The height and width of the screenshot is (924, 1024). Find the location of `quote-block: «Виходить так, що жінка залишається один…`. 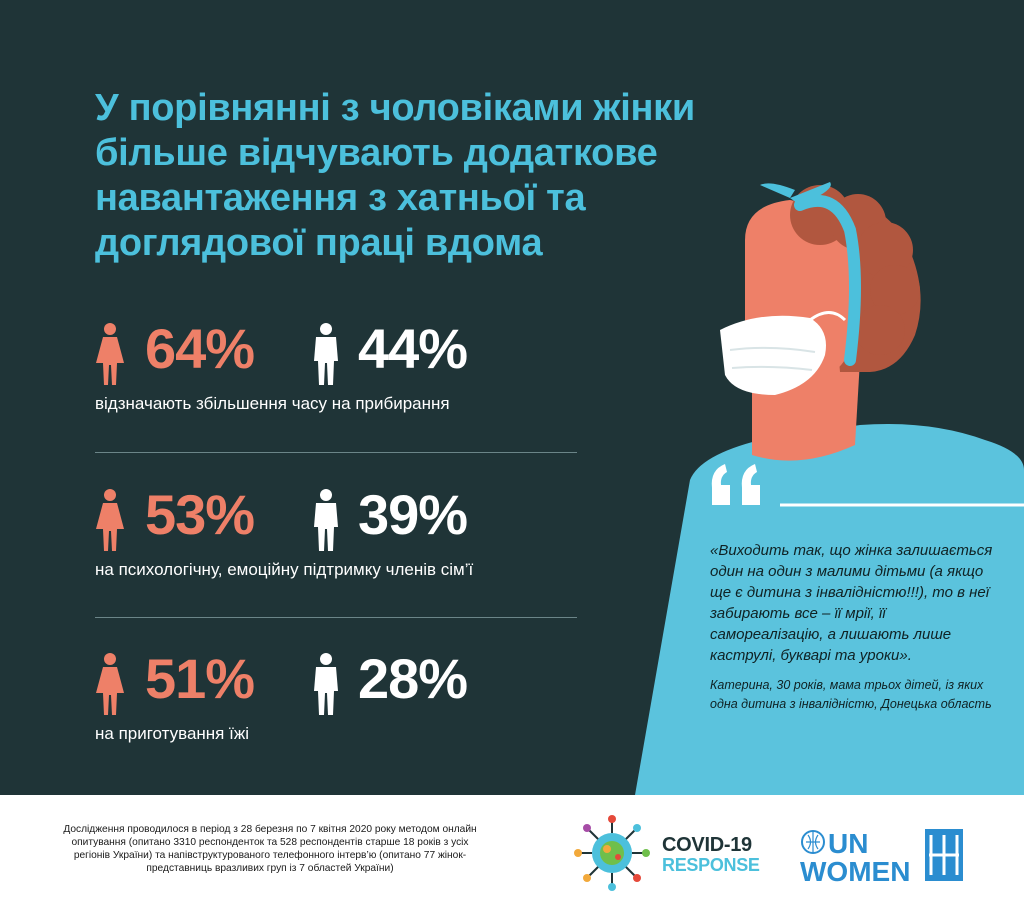

quote-block: «Виходить так, що жінка залишається один… is located at coordinates (855, 627).